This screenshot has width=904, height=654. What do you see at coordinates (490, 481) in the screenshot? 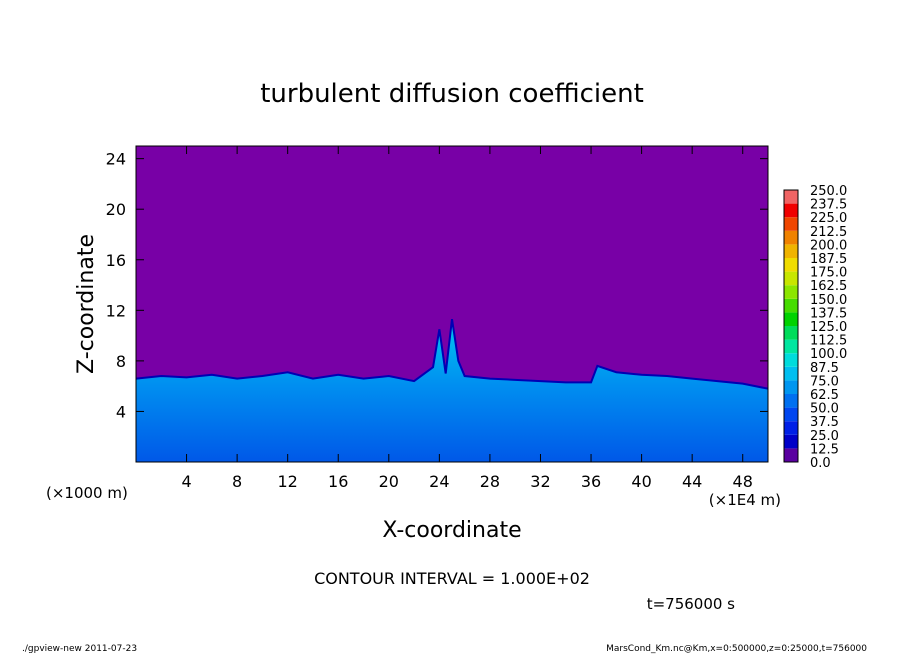
I see `x-tick-label: 28` at bounding box center [490, 481].